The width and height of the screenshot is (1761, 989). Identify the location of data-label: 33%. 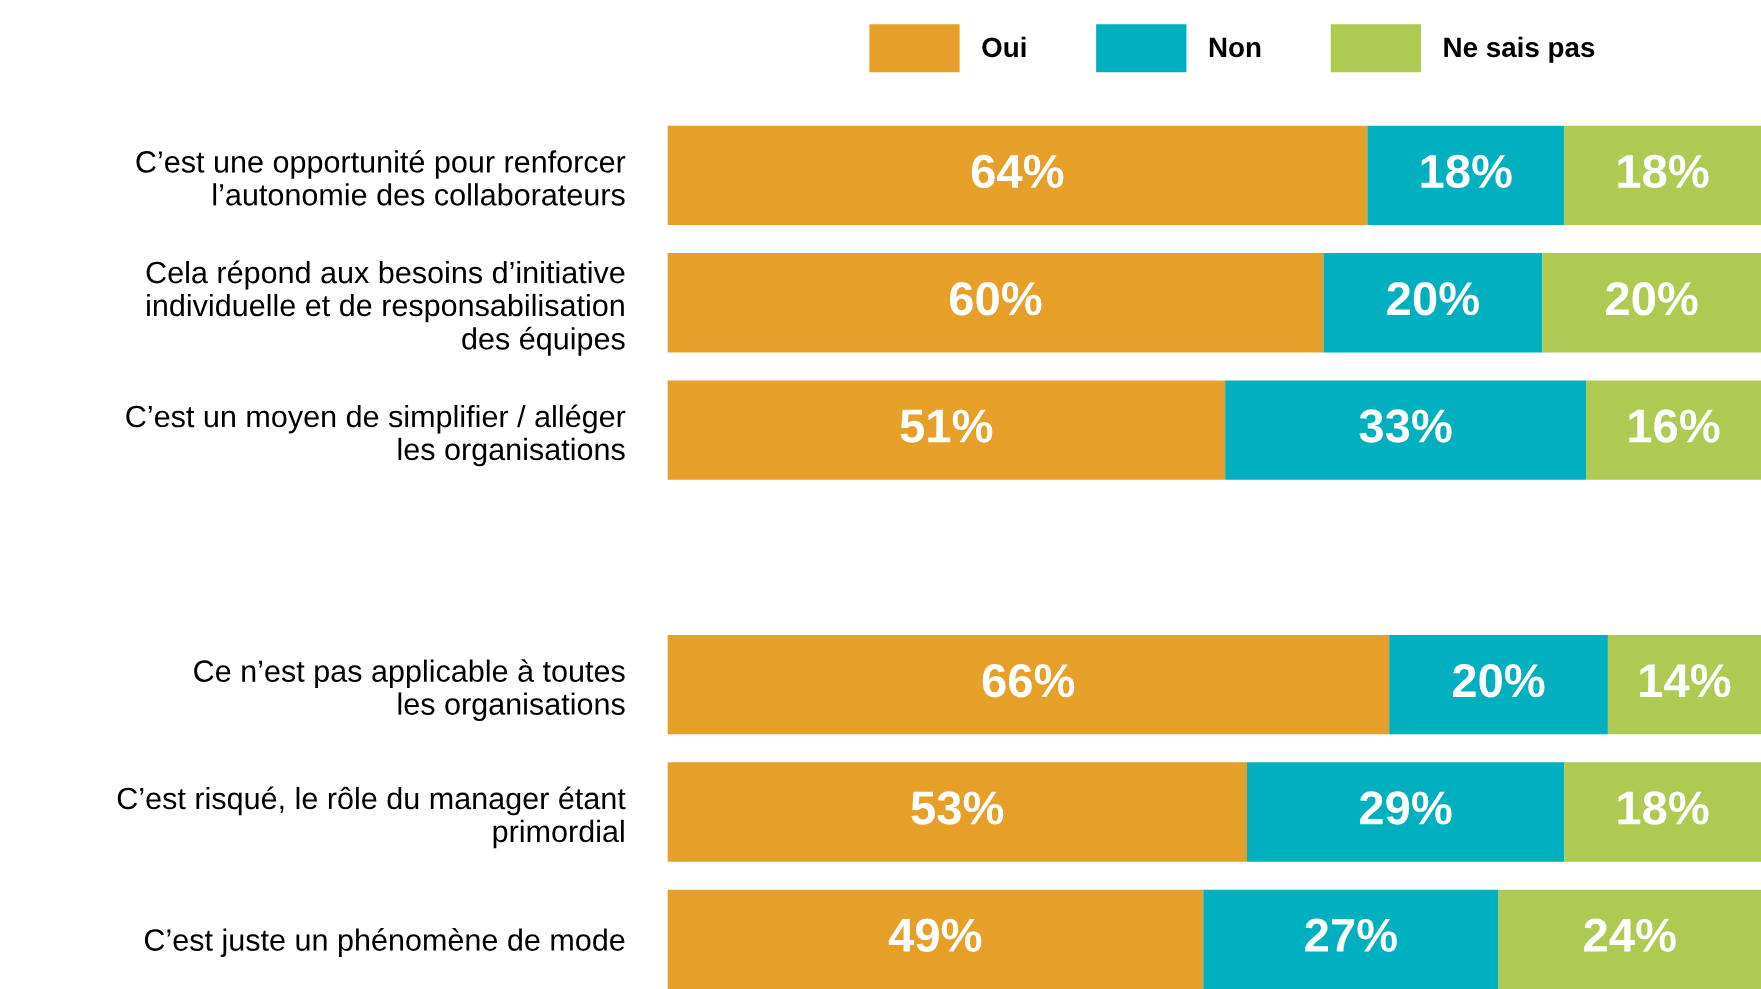
(1405, 426).